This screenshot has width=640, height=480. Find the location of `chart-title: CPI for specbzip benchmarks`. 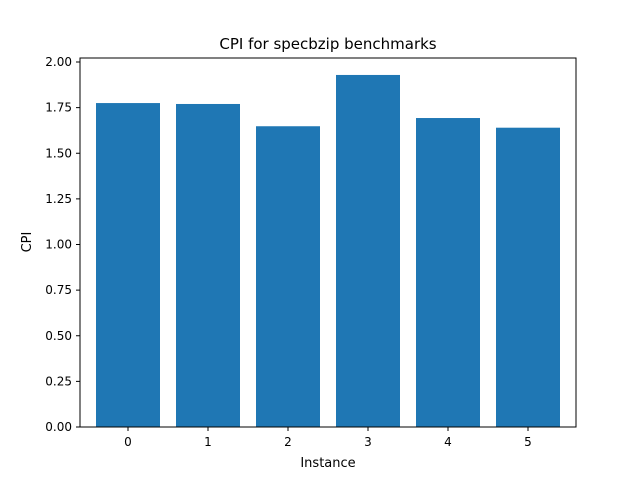

chart-title: CPI for specbzip benchmarks is located at coordinates (327, 44).